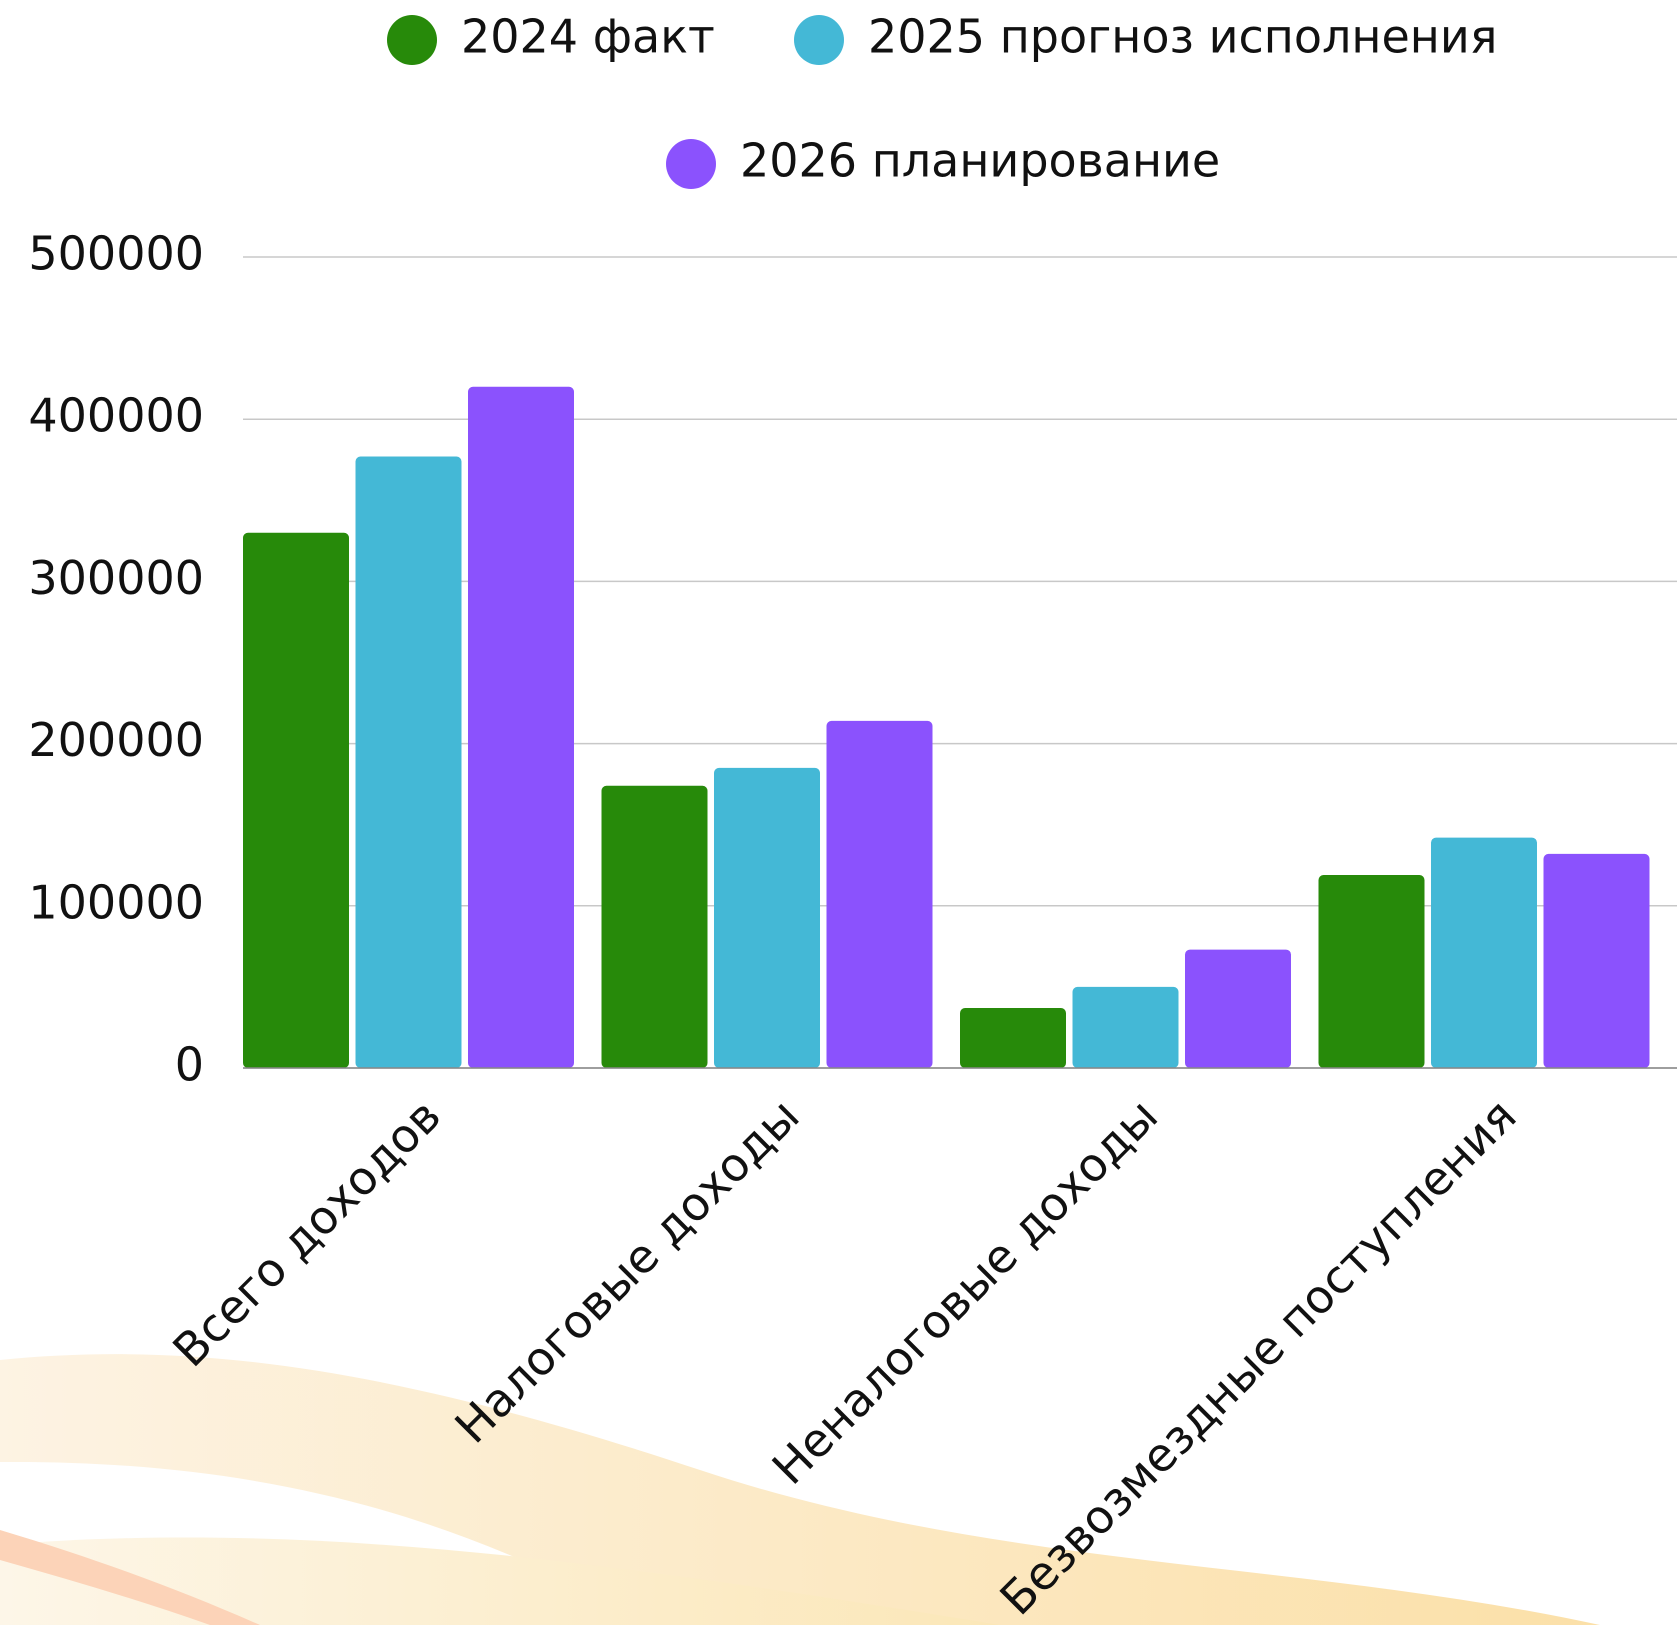 The image size is (1679, 1625). Describe the element at coordinates (116, 416) in the screenshot. I see `y-tick-label: 400000` at that location.